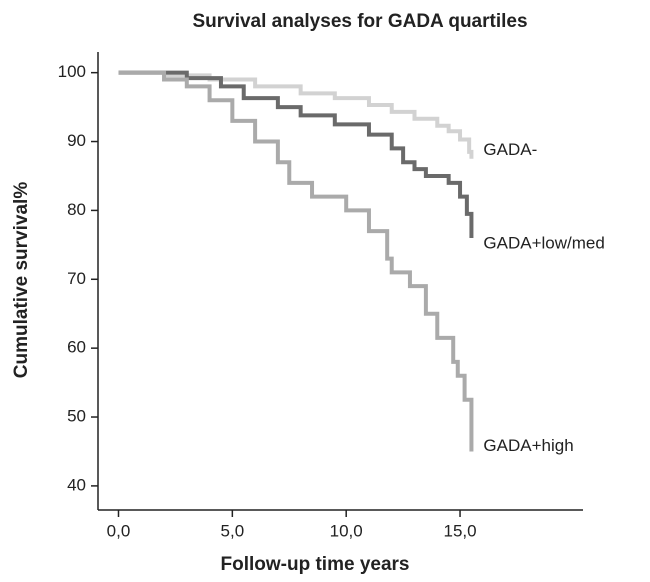  I want to click on y-tick-label: 40, so click(76, 484).